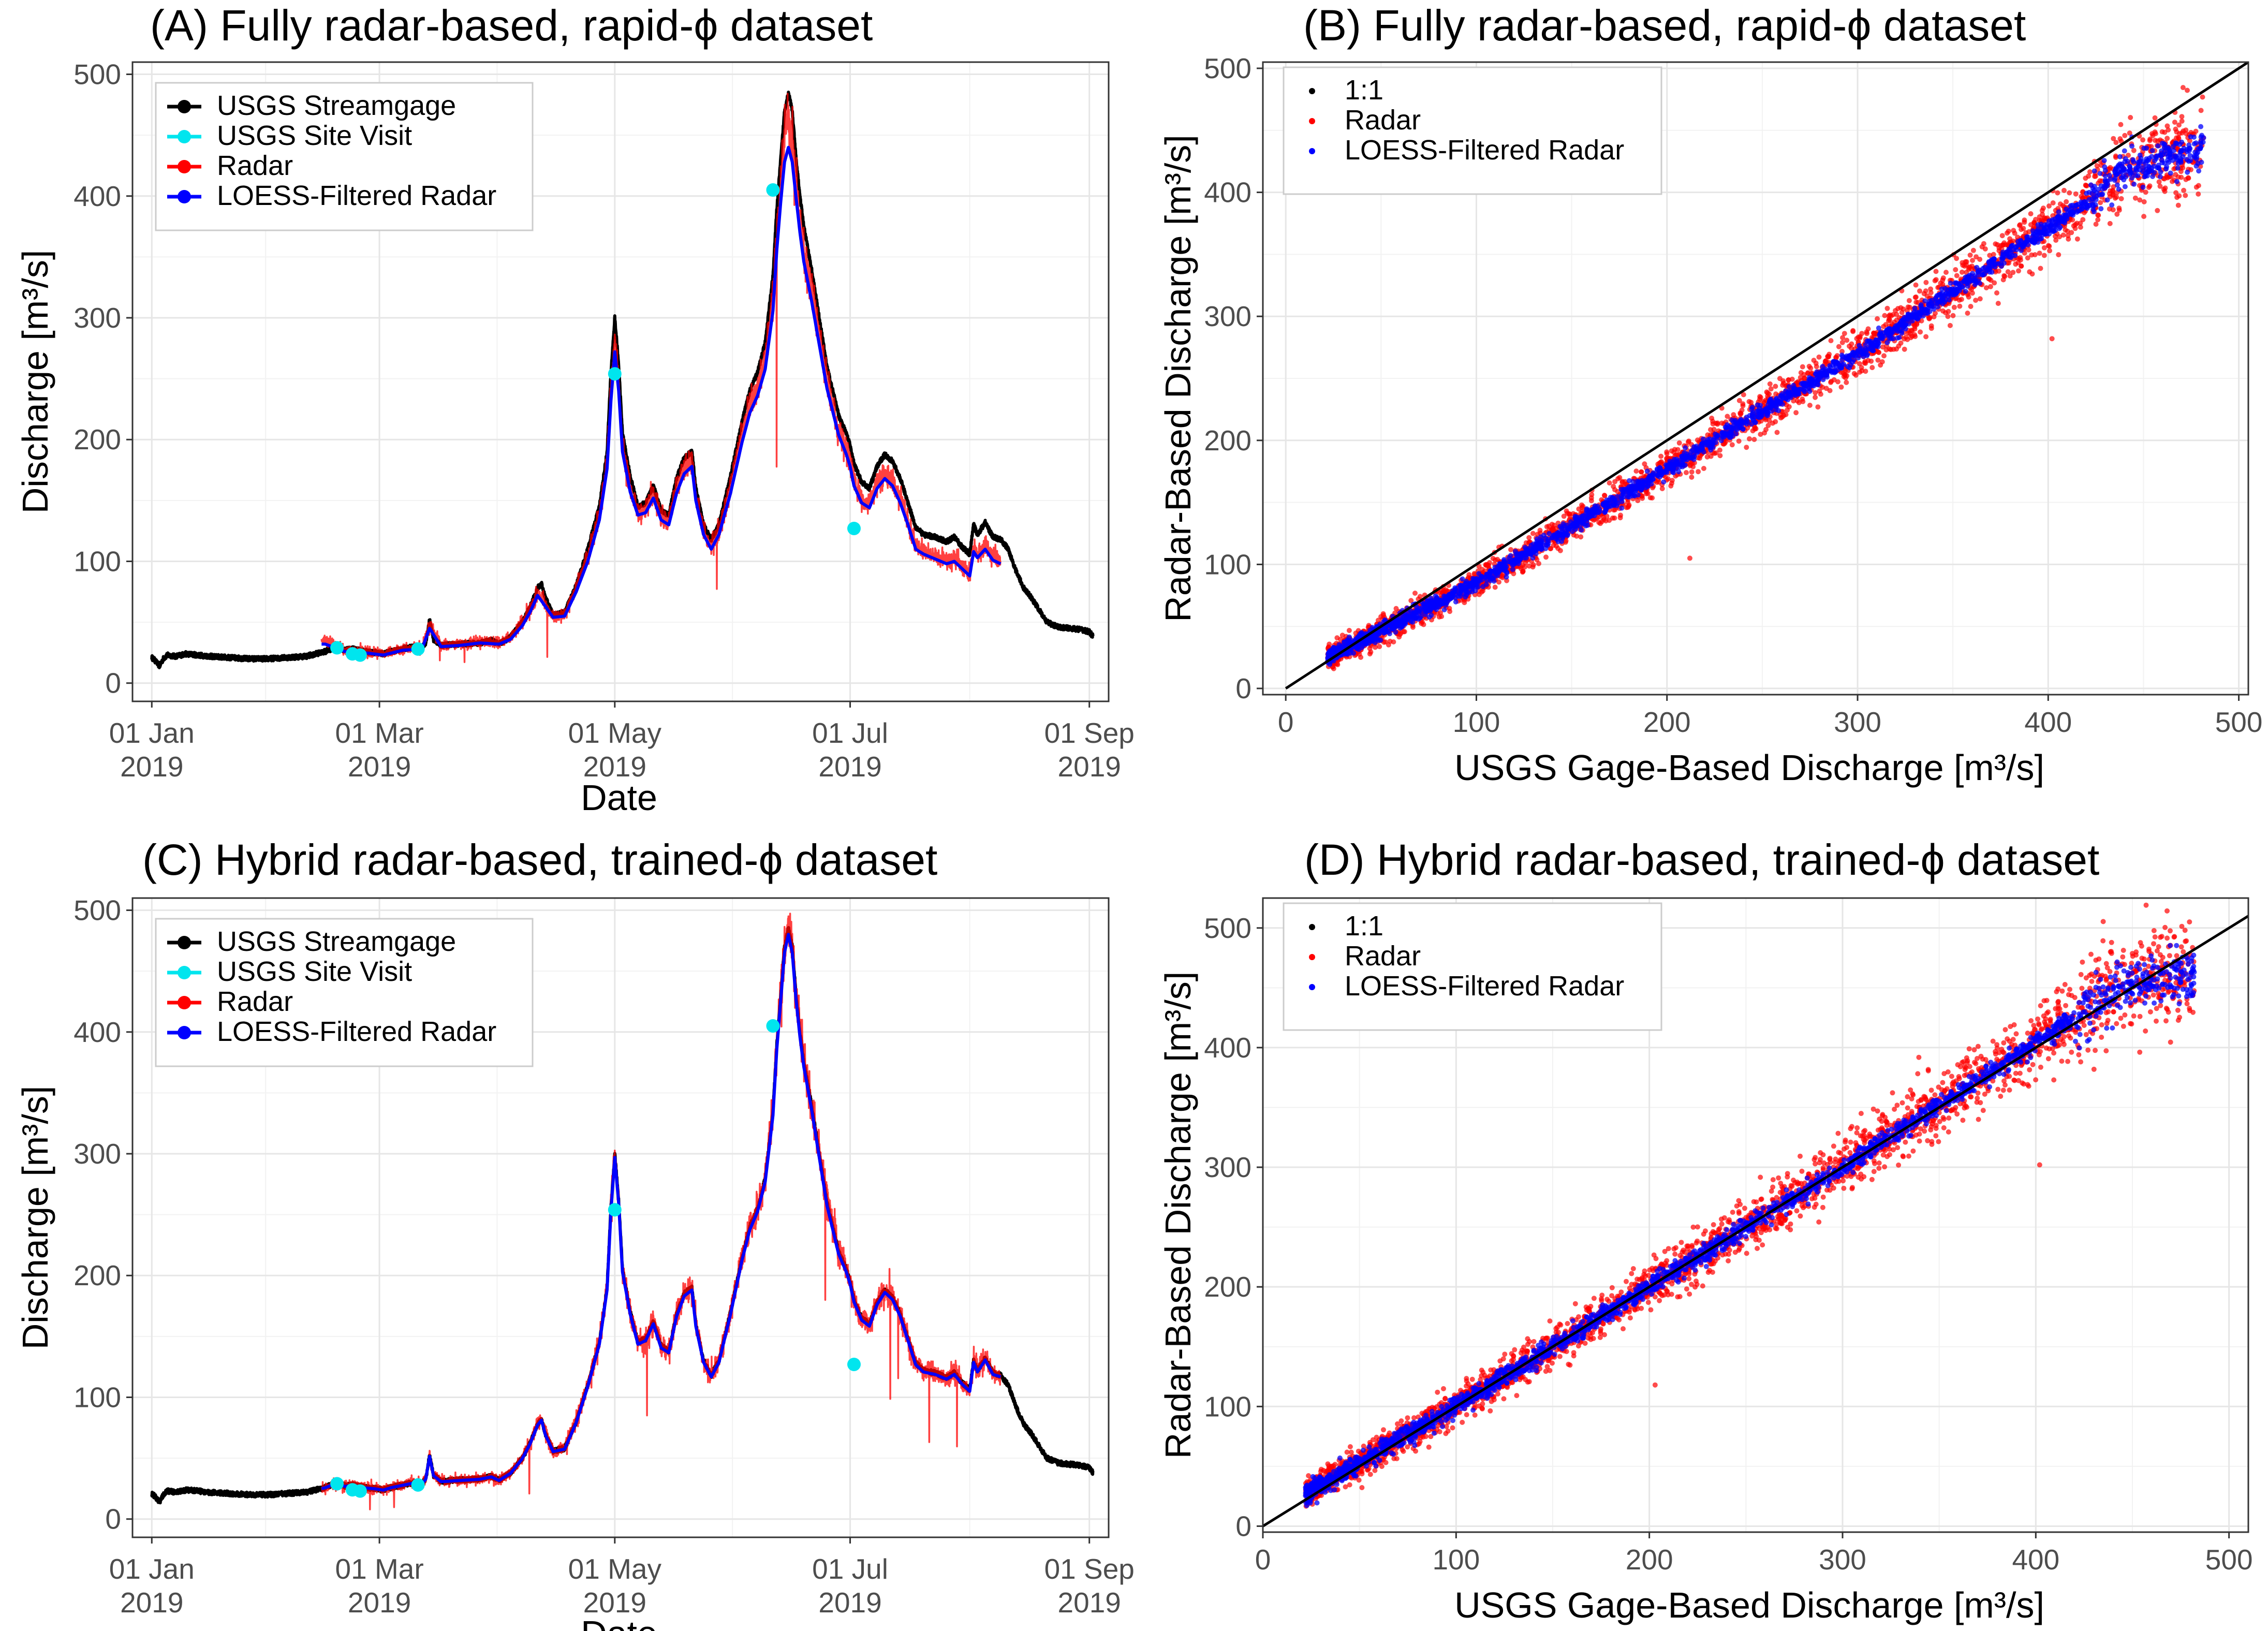  What do you see at coordinates (360, 655) in the screenshot?
I see `site-visit-point` at bounding box center [360, 655].